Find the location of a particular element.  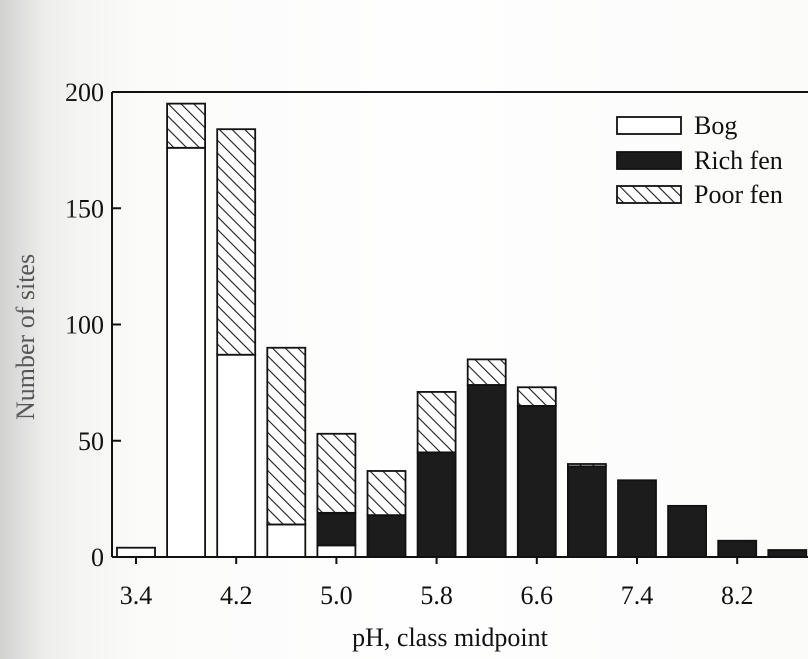

x-tick-label: 5.8 is located at coordinates (436, 595).